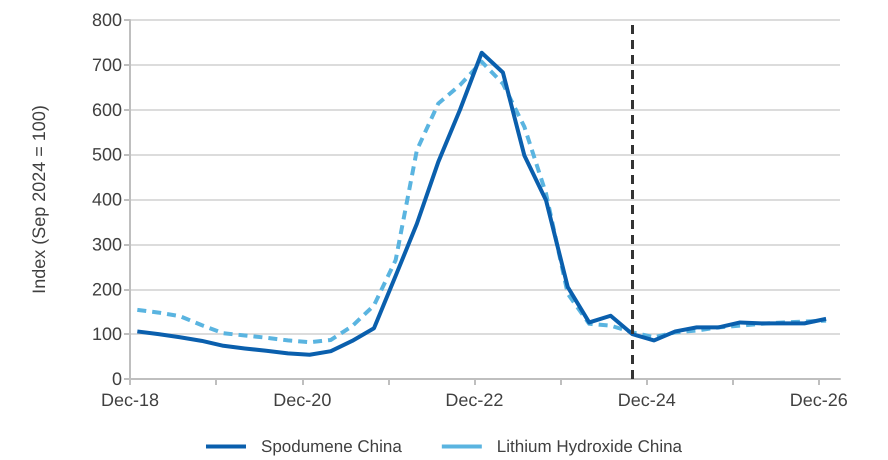  I want to click on y-tick-label: 400, so click(107, 200).